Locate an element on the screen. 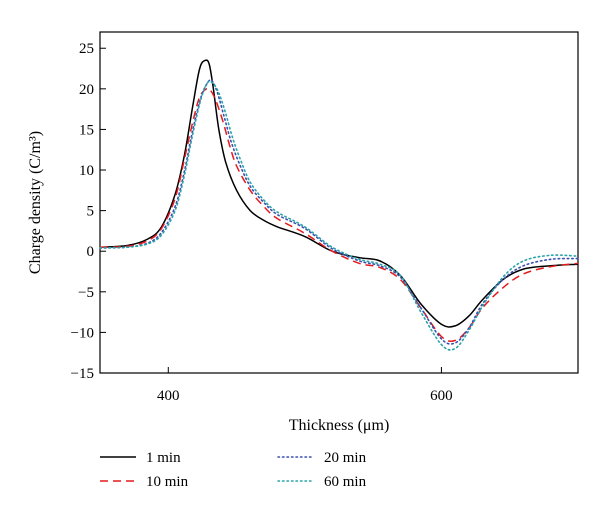 This screenshot has height=518, width=600. x-tick-label: 600 is located at coordinates (441, 396).